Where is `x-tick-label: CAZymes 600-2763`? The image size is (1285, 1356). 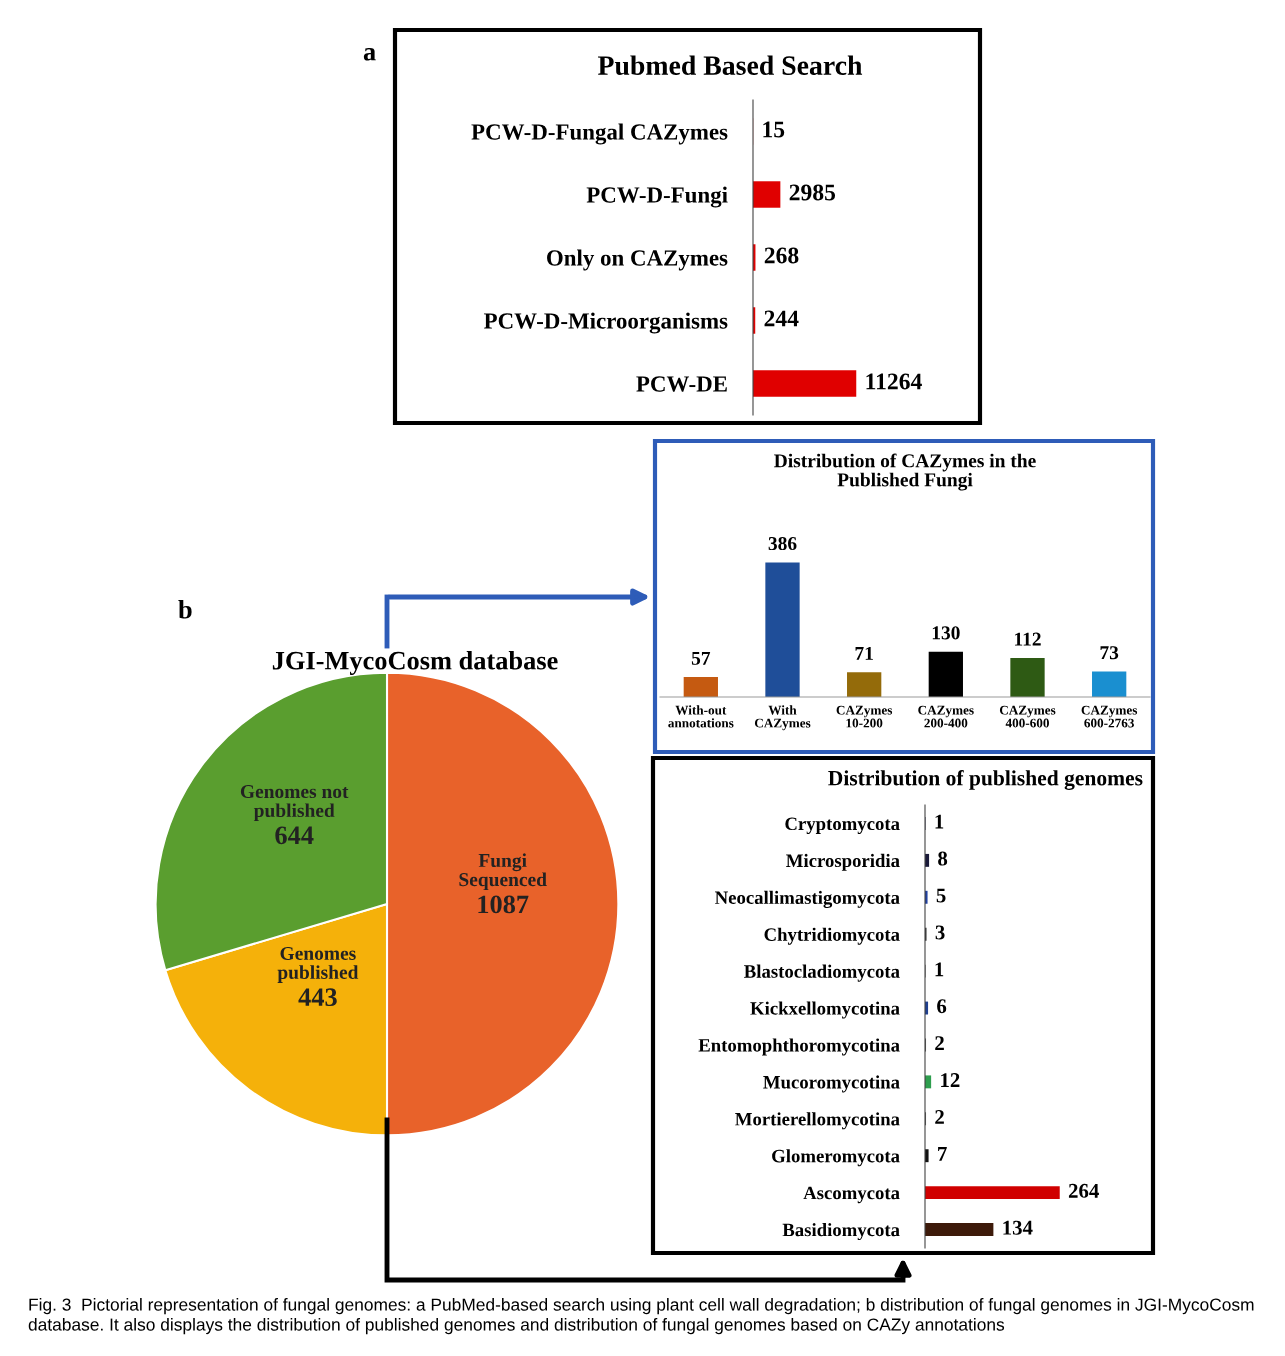 x-tick-label: CAZymes 600-2763 is located at coordinates (1109, 716).